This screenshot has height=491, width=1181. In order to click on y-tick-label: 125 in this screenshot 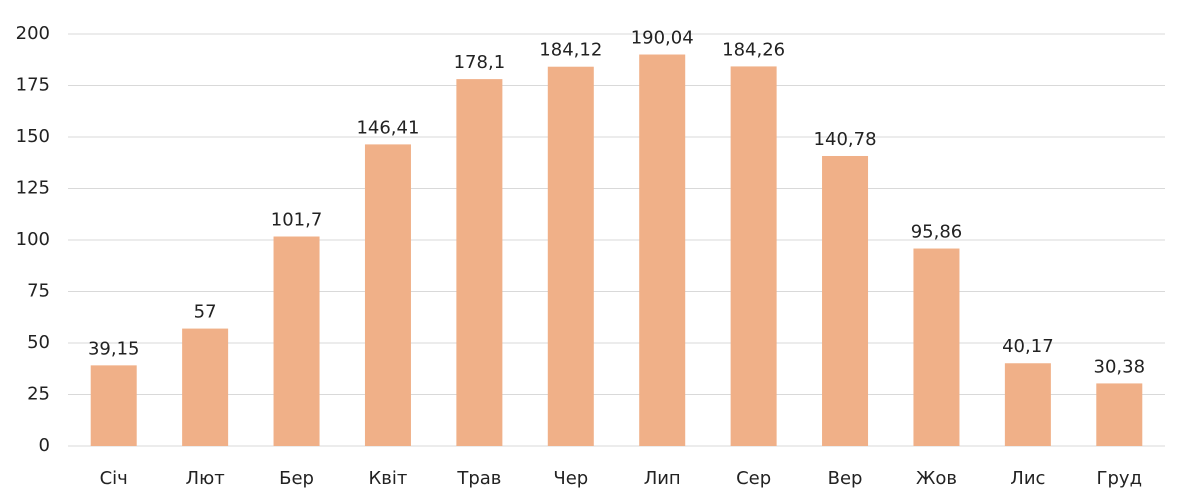, I will do `click(33, 188)`.